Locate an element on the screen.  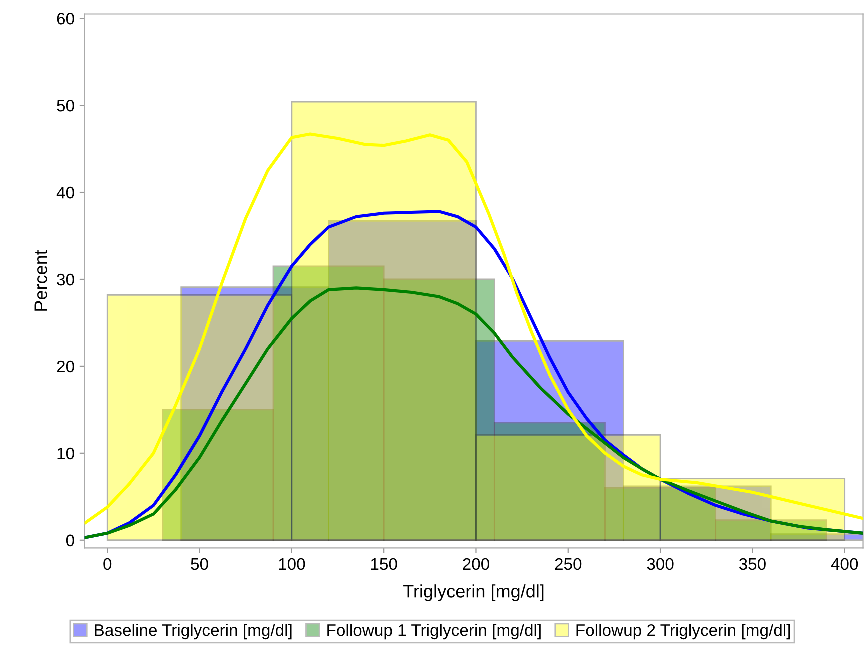
x-axis-title: Triglycerin [mg/dl] is located at coordinates (474, 593).